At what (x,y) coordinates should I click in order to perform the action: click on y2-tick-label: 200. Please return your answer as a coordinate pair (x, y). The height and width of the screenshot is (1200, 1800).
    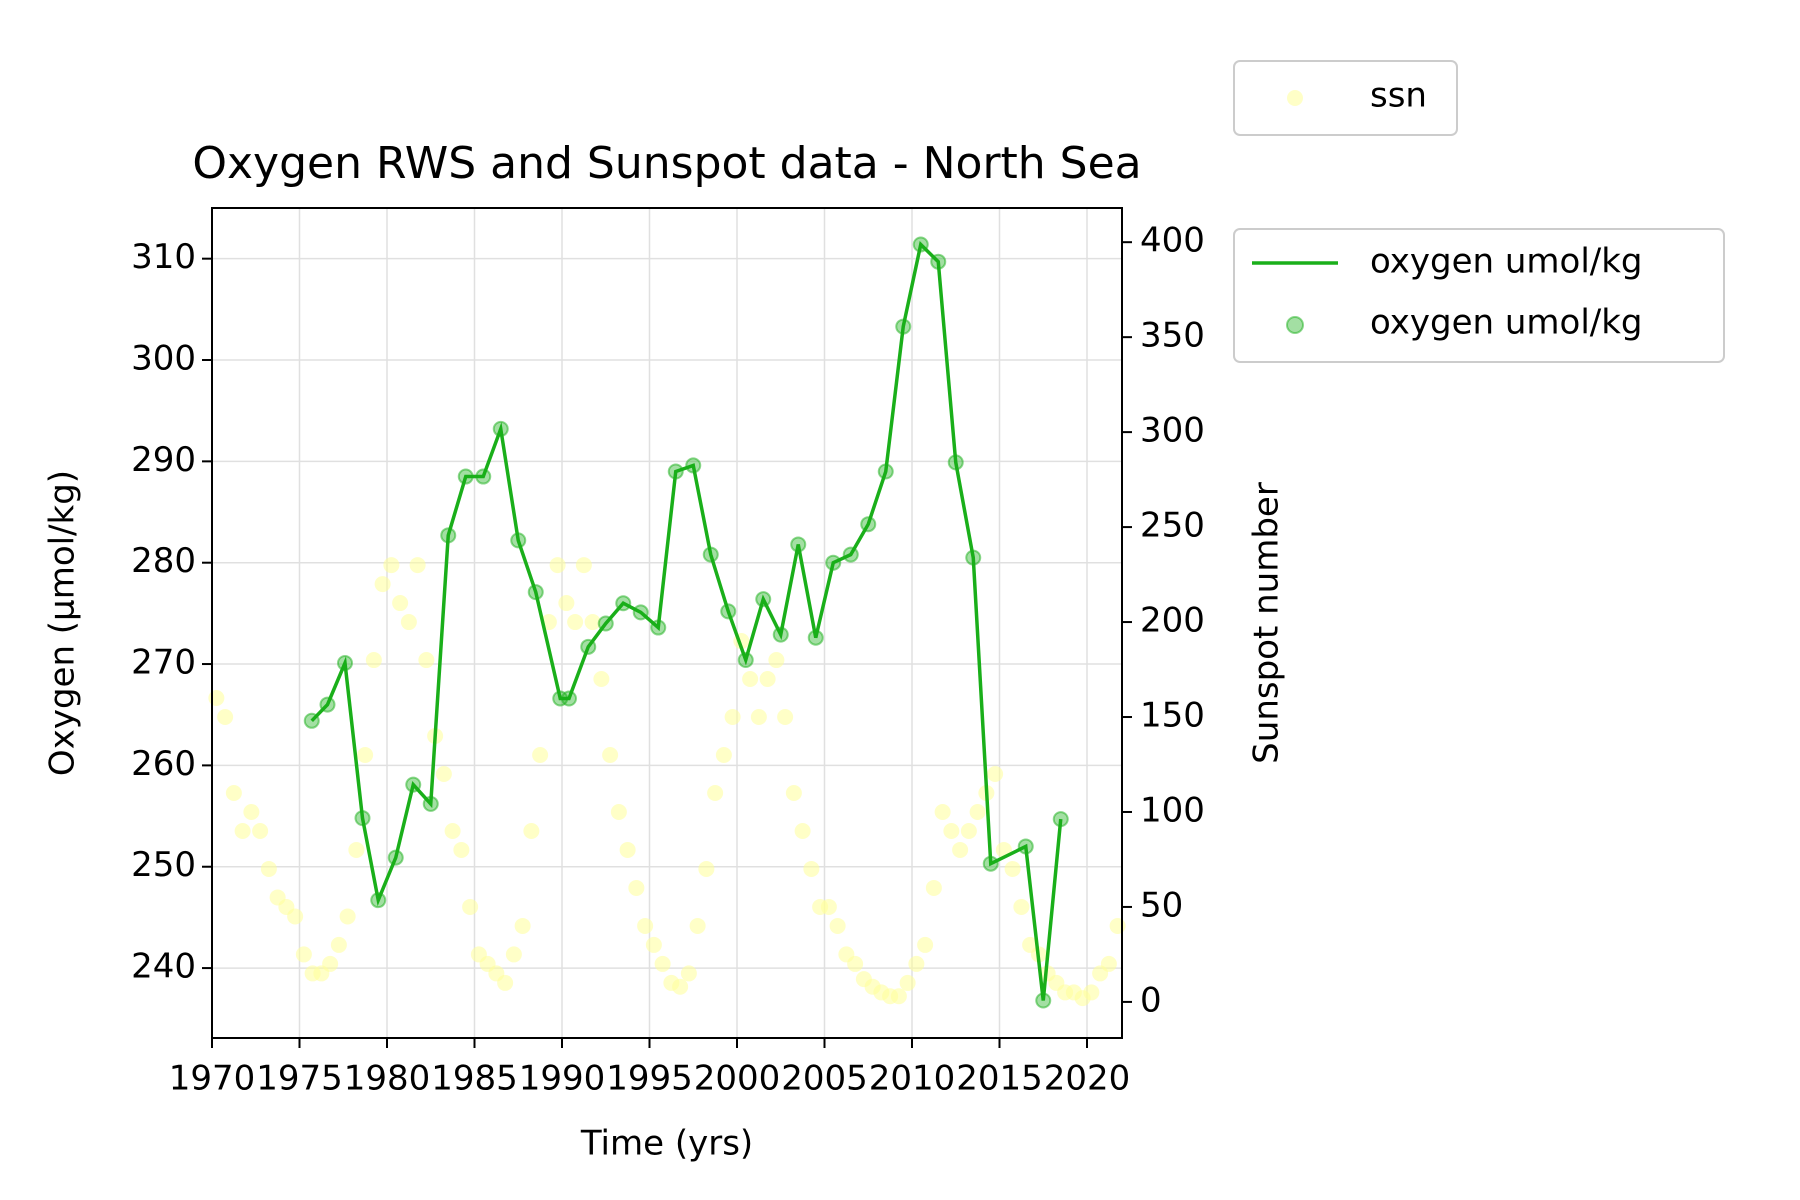
    Looking at the image, I should click on (1172, 621).